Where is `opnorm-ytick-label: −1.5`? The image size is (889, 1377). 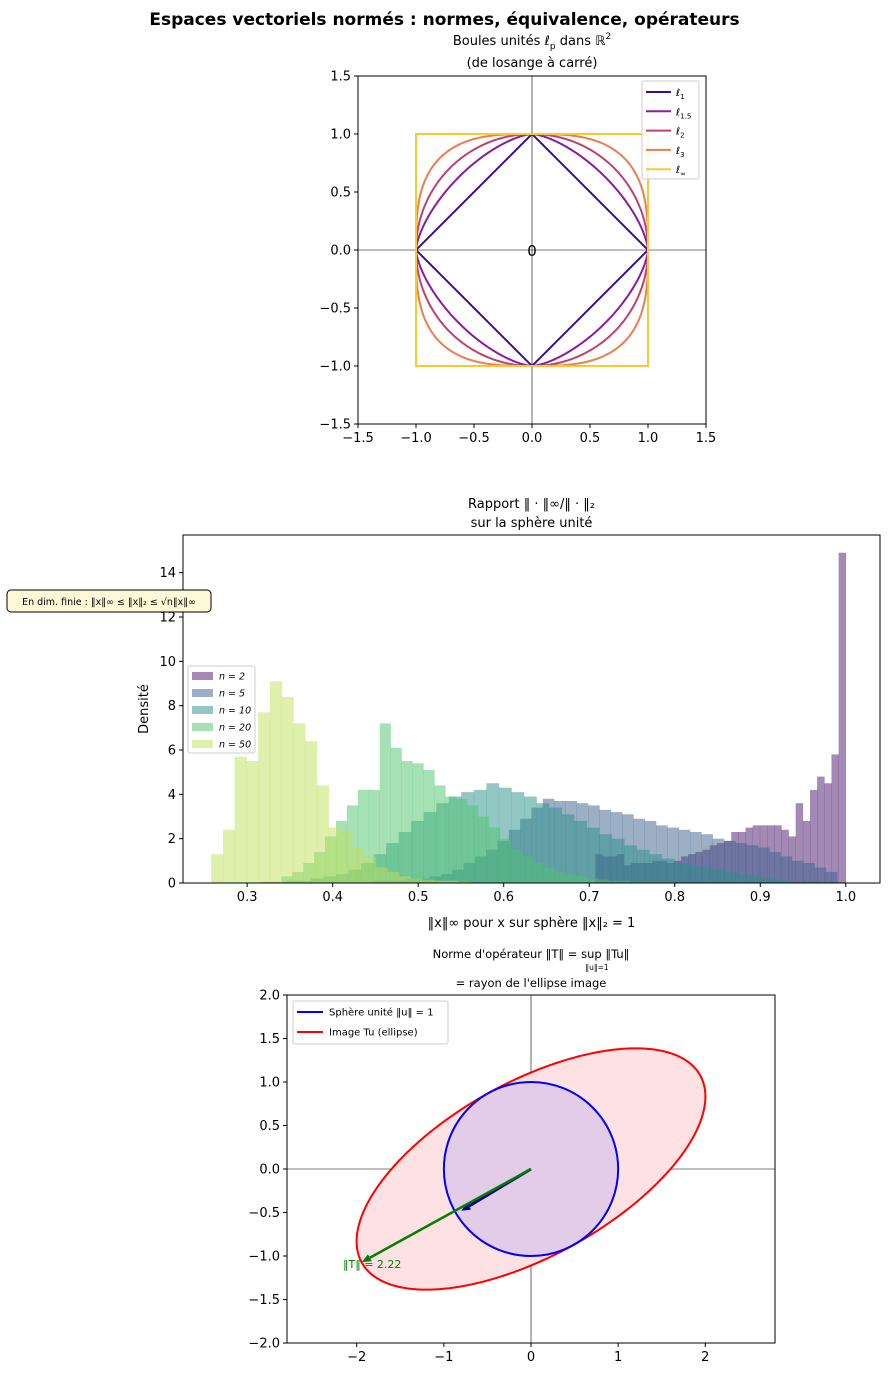
opnorm-ytick-label: −1.5 is located at coordinates (264, 1300).